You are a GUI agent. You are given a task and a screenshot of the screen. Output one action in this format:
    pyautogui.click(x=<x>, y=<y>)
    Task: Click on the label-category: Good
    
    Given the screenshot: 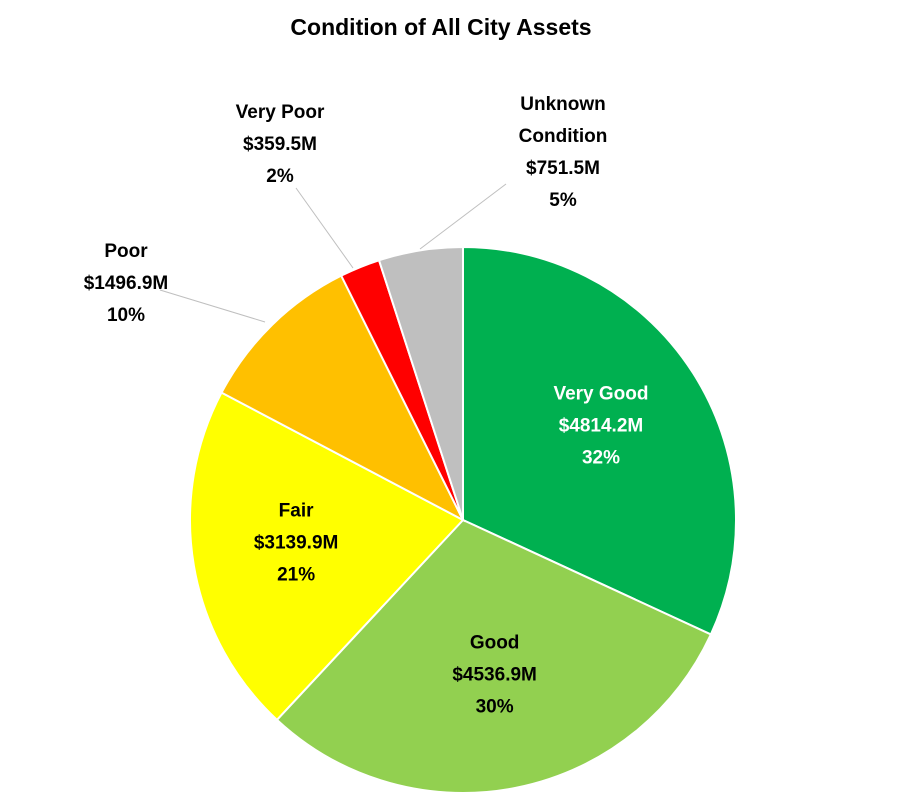 What is the action you would take?
    pyautogui.click(x=495, y=643)
    